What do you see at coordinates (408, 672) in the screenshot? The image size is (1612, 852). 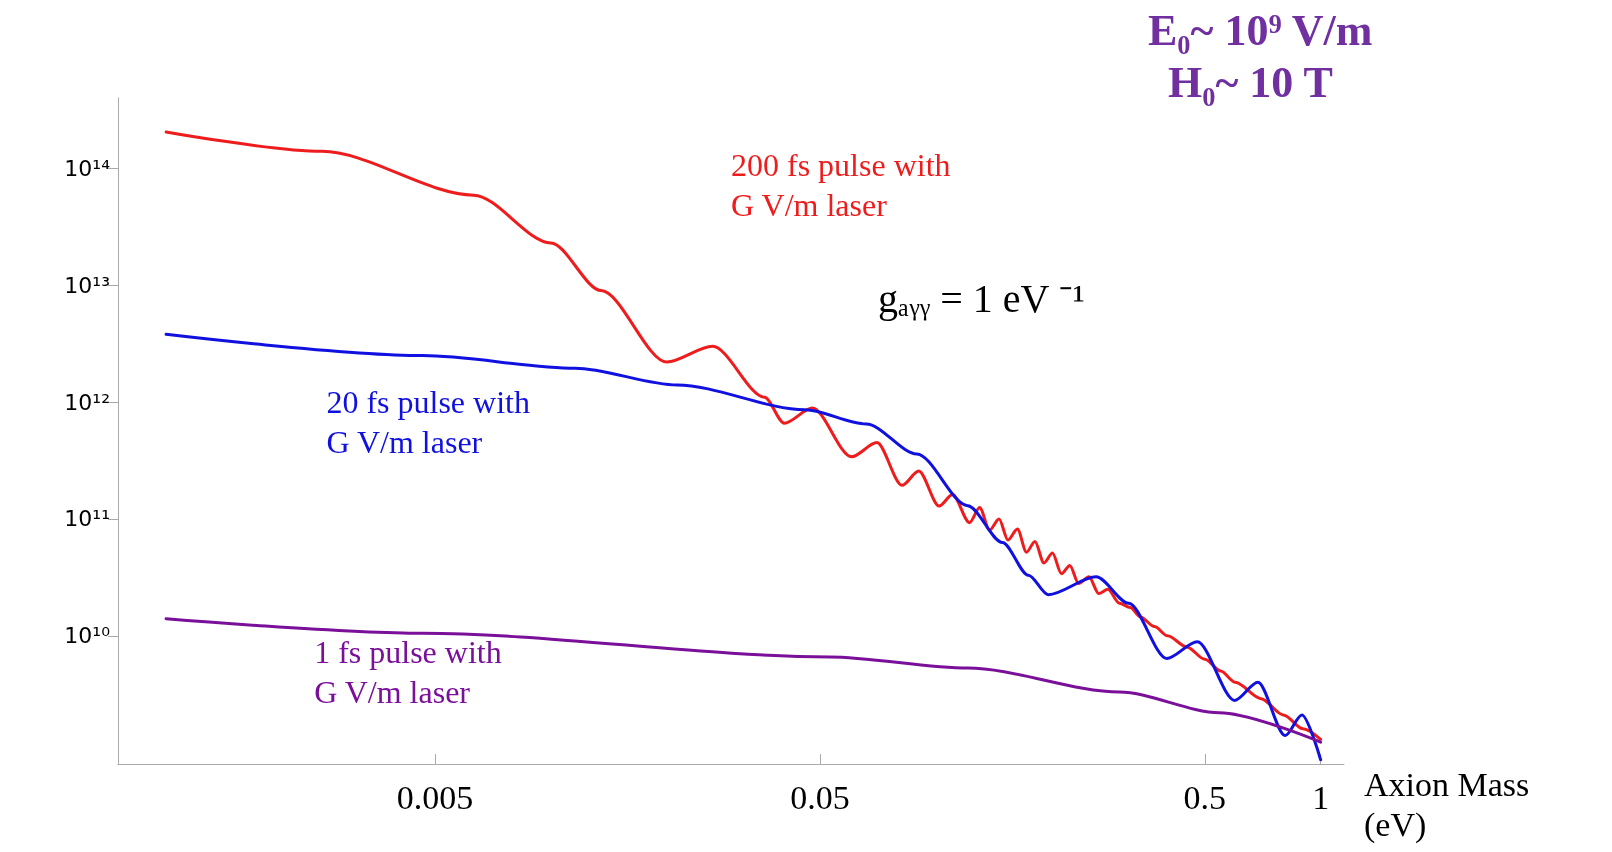 I see `series-label: 1 fs pulse with G V/m laser` at bounding box center [408, 672].